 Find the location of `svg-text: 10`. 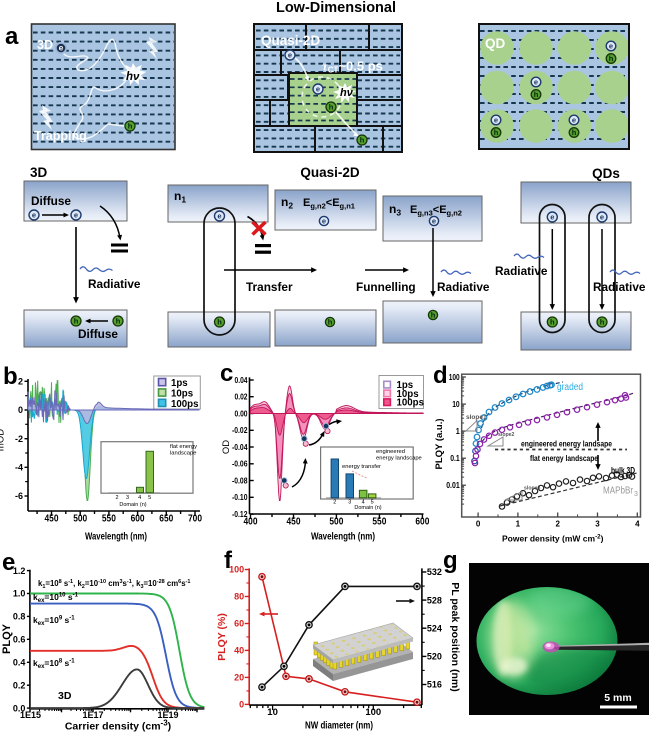

svg-text: 10 is located at coordinates (272, 712).